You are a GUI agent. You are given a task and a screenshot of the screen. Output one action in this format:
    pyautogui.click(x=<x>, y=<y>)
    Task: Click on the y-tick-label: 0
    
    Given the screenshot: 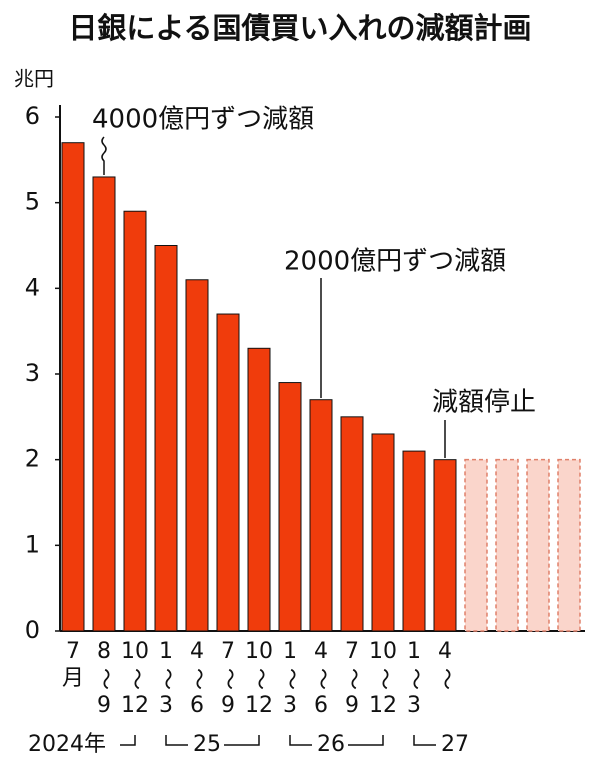 What is the action you would take?
    pyautogui.click(x=32, y=630)
    